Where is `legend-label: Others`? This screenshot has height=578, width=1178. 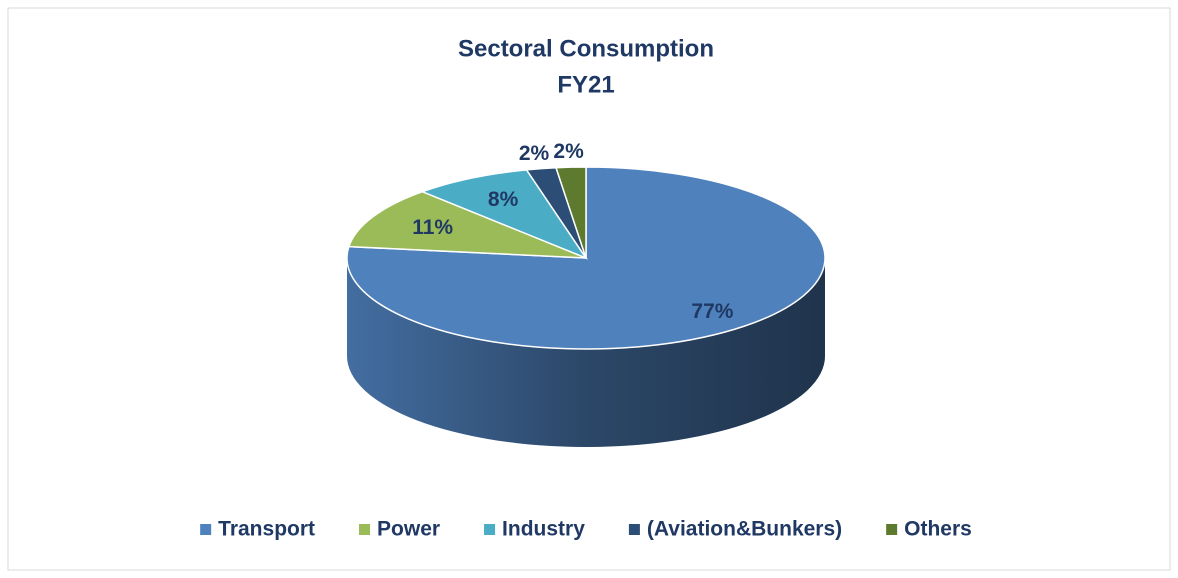 legend-label: Others is located at coordinates (938, 529).